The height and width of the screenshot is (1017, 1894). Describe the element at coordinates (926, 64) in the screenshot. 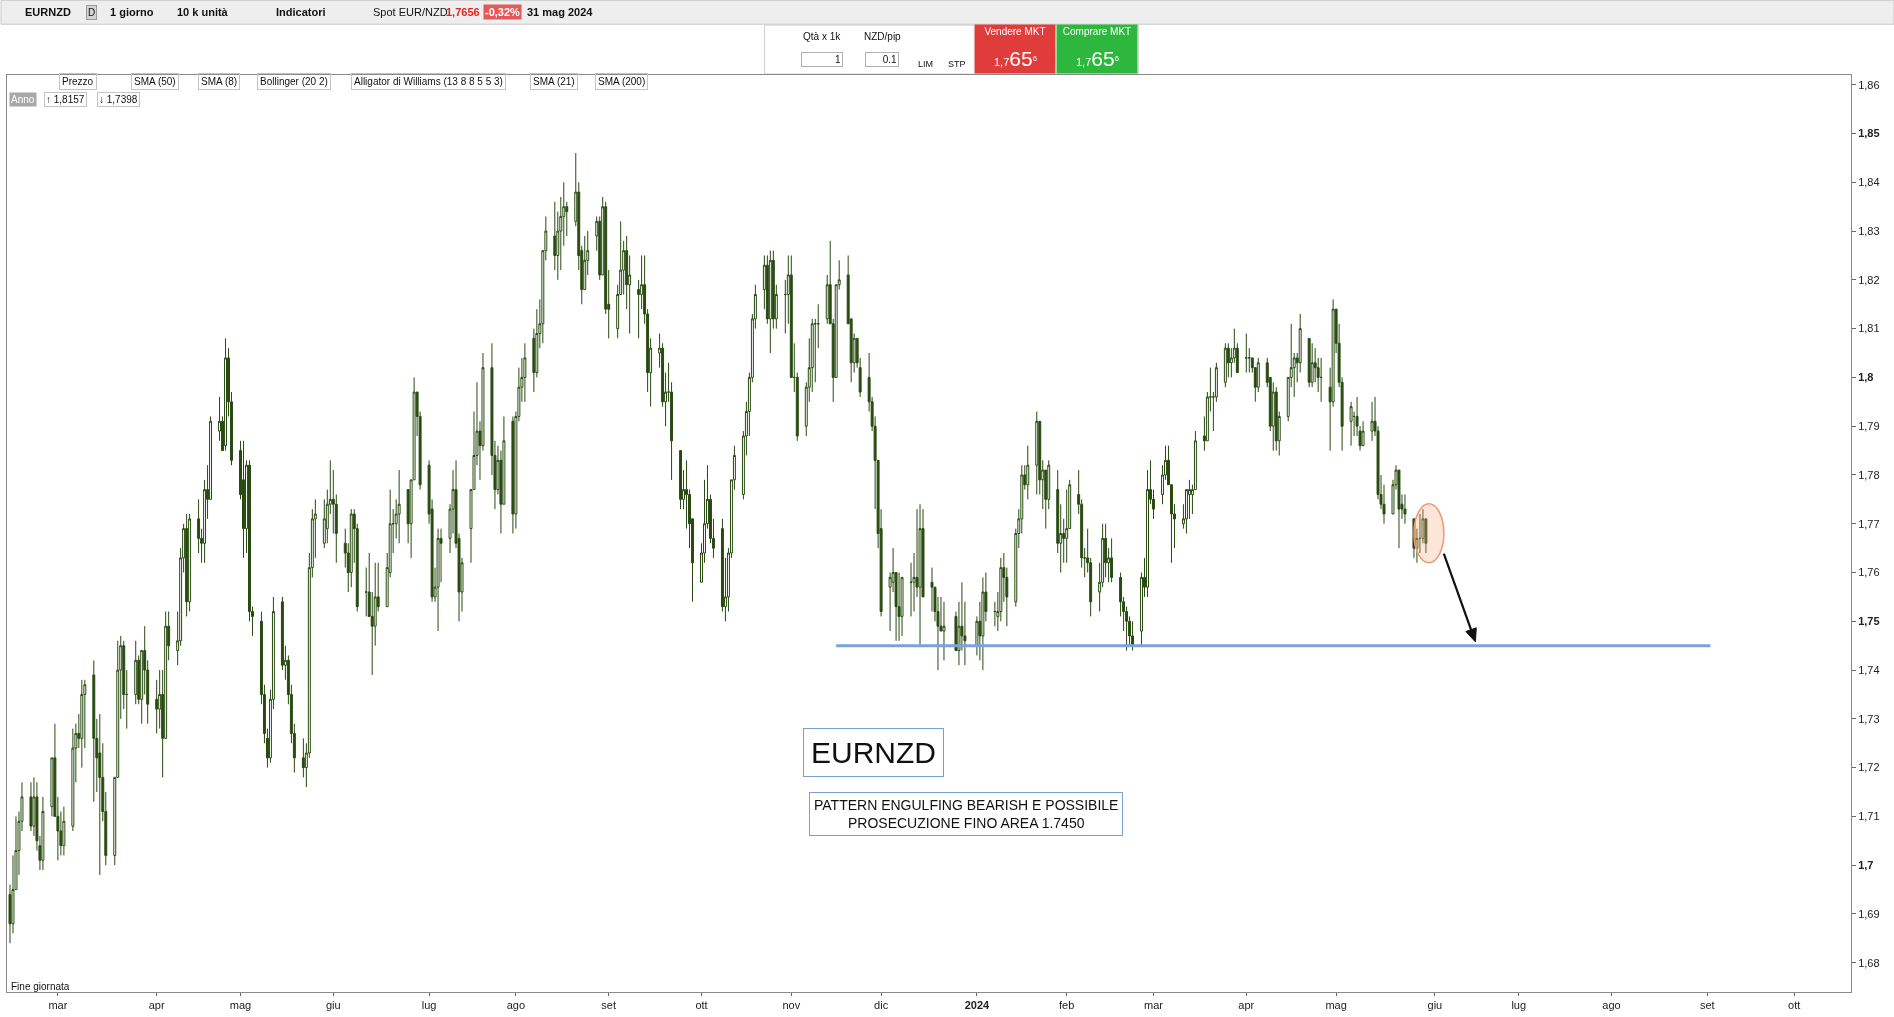

I see `text: LIM` at that location.